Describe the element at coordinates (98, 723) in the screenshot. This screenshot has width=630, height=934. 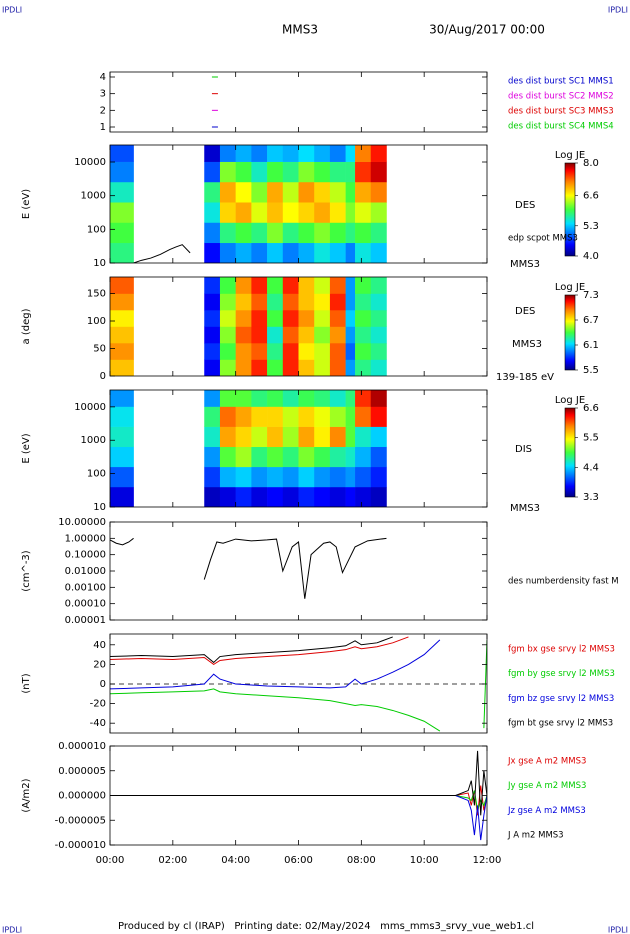
I see `y-tick-label: -40` at that location.